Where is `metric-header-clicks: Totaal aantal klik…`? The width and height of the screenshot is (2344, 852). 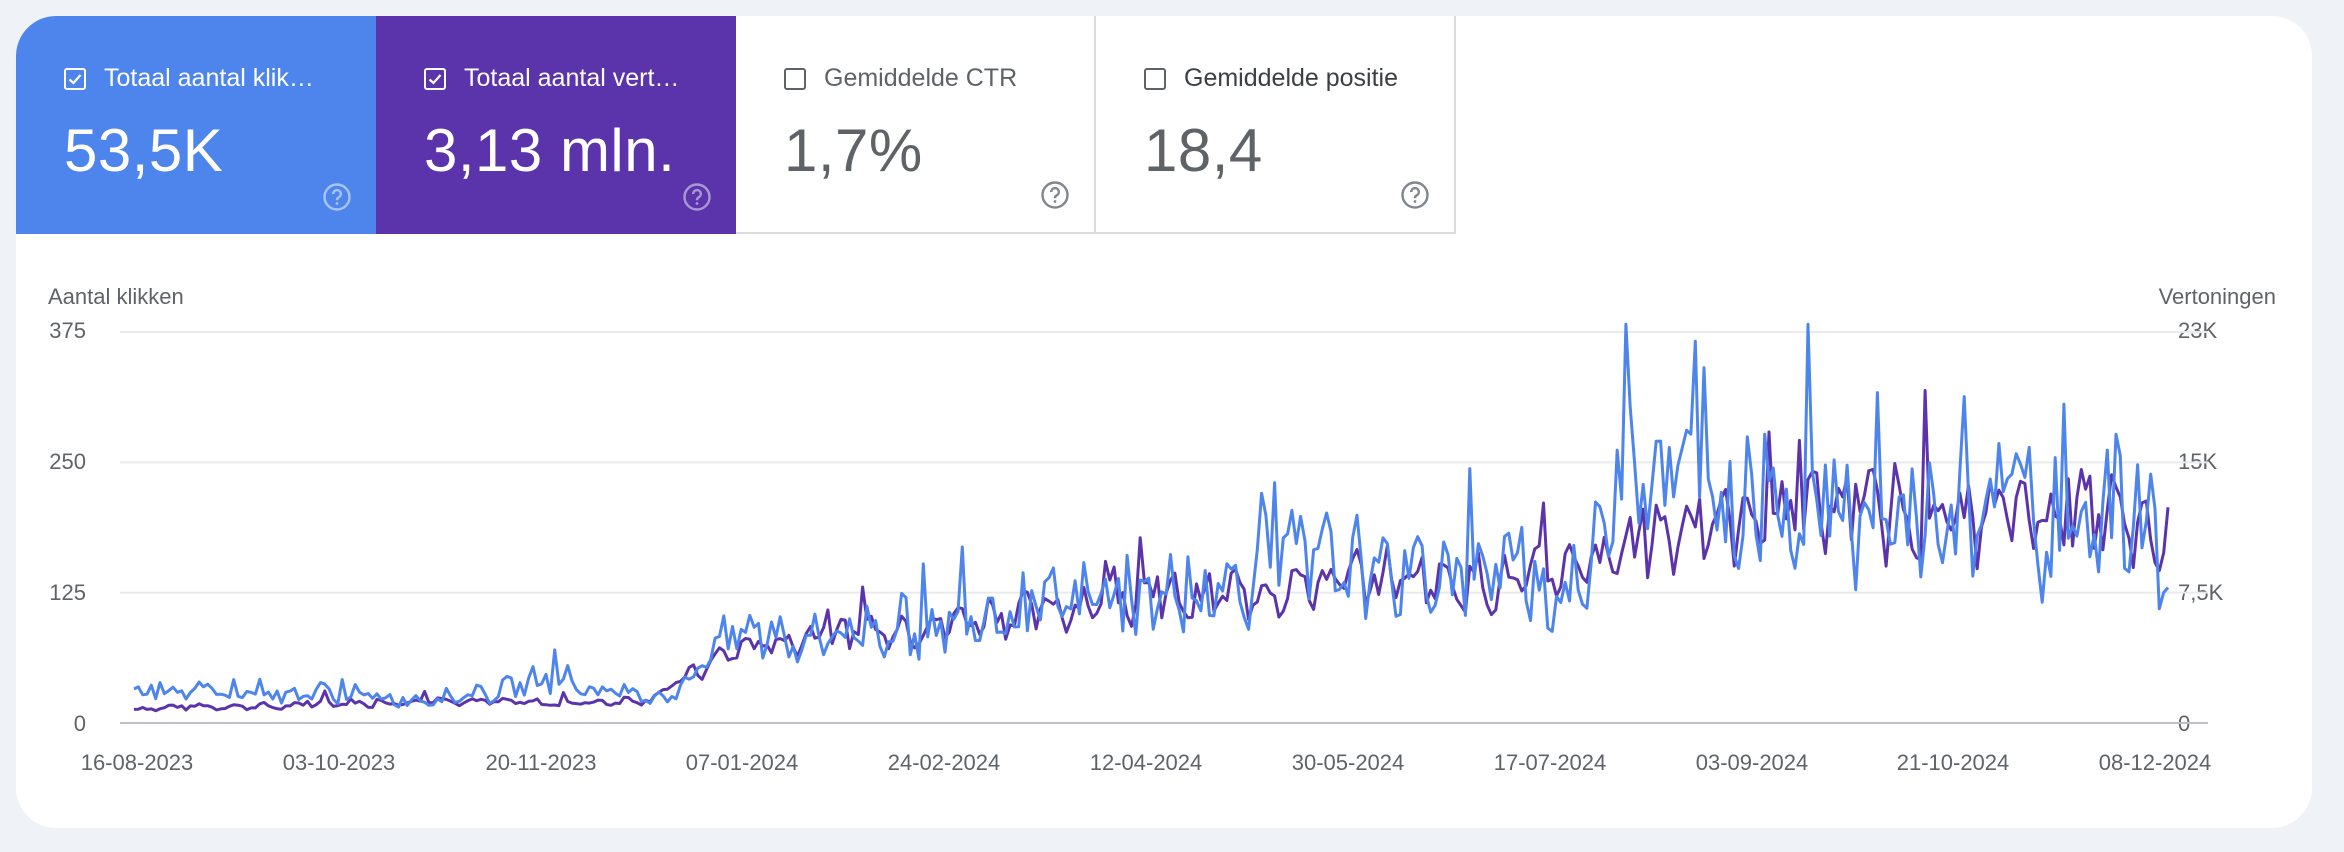 metric-header-clicks: Totaal aantal klik… is located at coordinates (209, 78).